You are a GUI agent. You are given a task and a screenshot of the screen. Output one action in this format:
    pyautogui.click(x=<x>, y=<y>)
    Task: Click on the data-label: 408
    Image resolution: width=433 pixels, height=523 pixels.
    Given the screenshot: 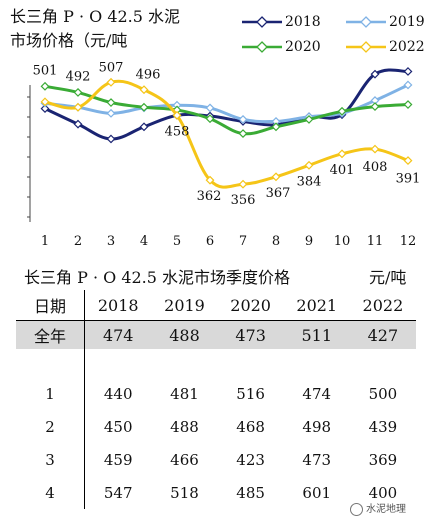 What is the action you would take?
    pyautogui.click(x=375, y=167)
    